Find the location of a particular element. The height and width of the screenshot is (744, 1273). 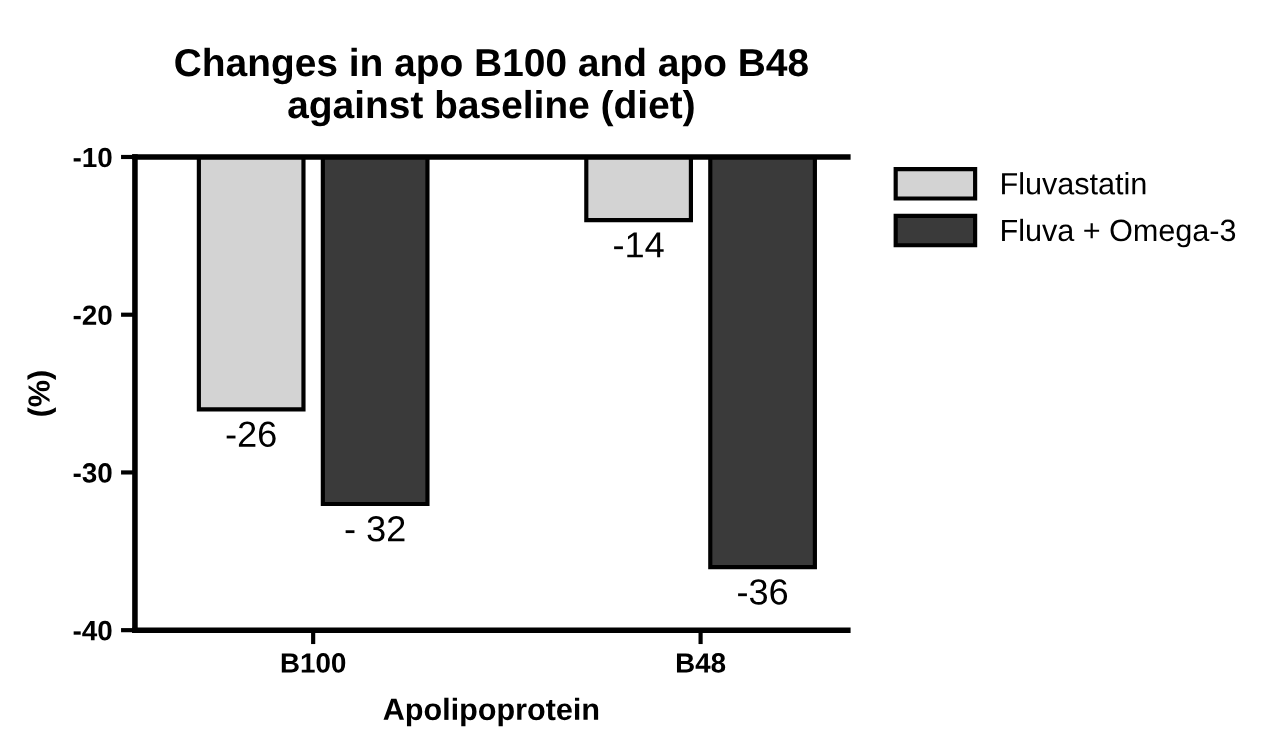

x-tick-label: B100 is located at coordinates (313, 663).